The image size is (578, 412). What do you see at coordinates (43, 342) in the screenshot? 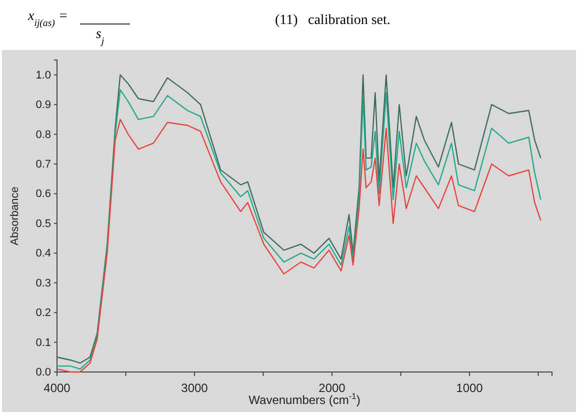
I see `y-tick-label: 0.1` at bounding box center [43, 342].